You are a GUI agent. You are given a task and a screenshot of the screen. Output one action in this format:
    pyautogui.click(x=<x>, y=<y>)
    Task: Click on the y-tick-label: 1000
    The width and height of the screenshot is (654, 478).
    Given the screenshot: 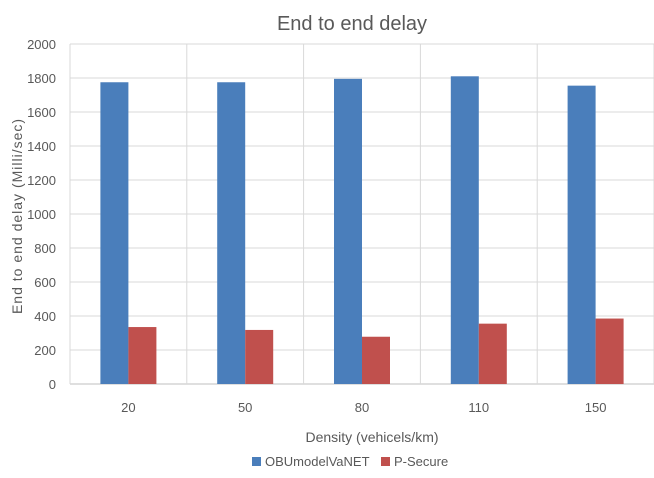 What is the action you would take?
    pyautogui.click(x=41, y=214)
    